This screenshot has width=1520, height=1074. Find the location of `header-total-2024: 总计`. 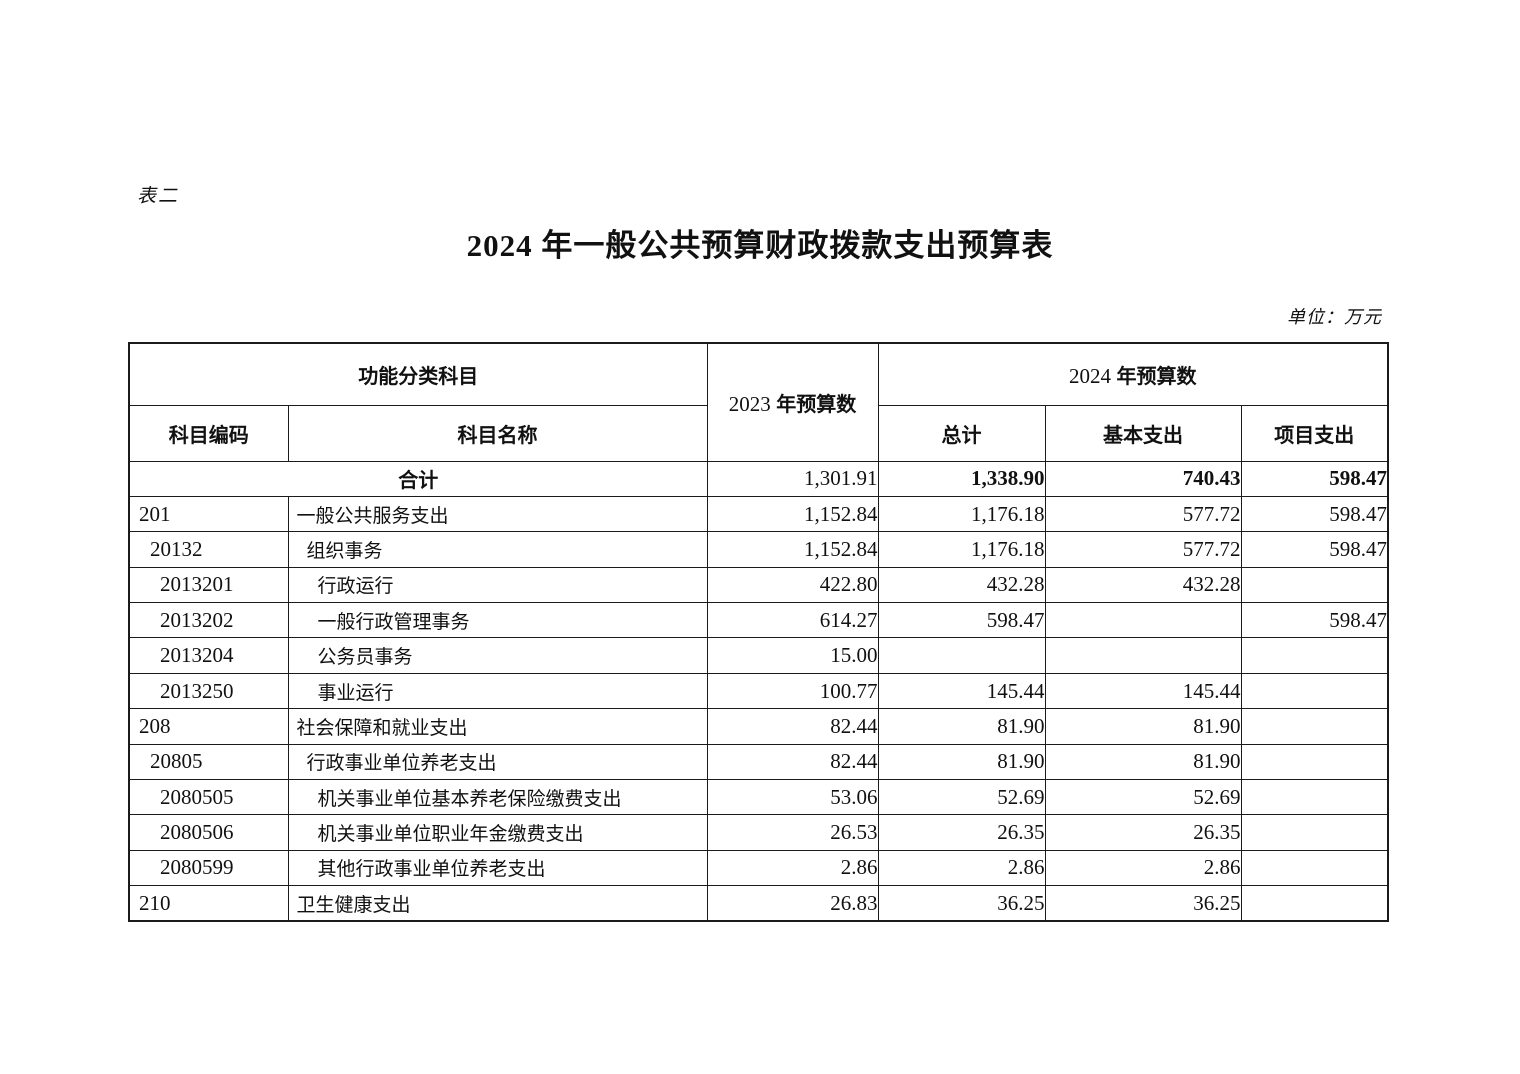

header-total-2024: 总计 is located at coordinates (961, 433).